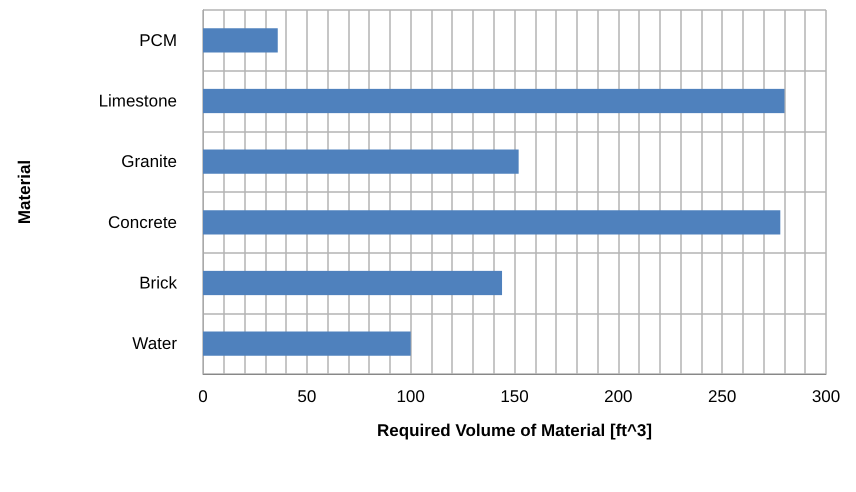  I want to click on y-tick-label: Limestone, so click(137, 101).